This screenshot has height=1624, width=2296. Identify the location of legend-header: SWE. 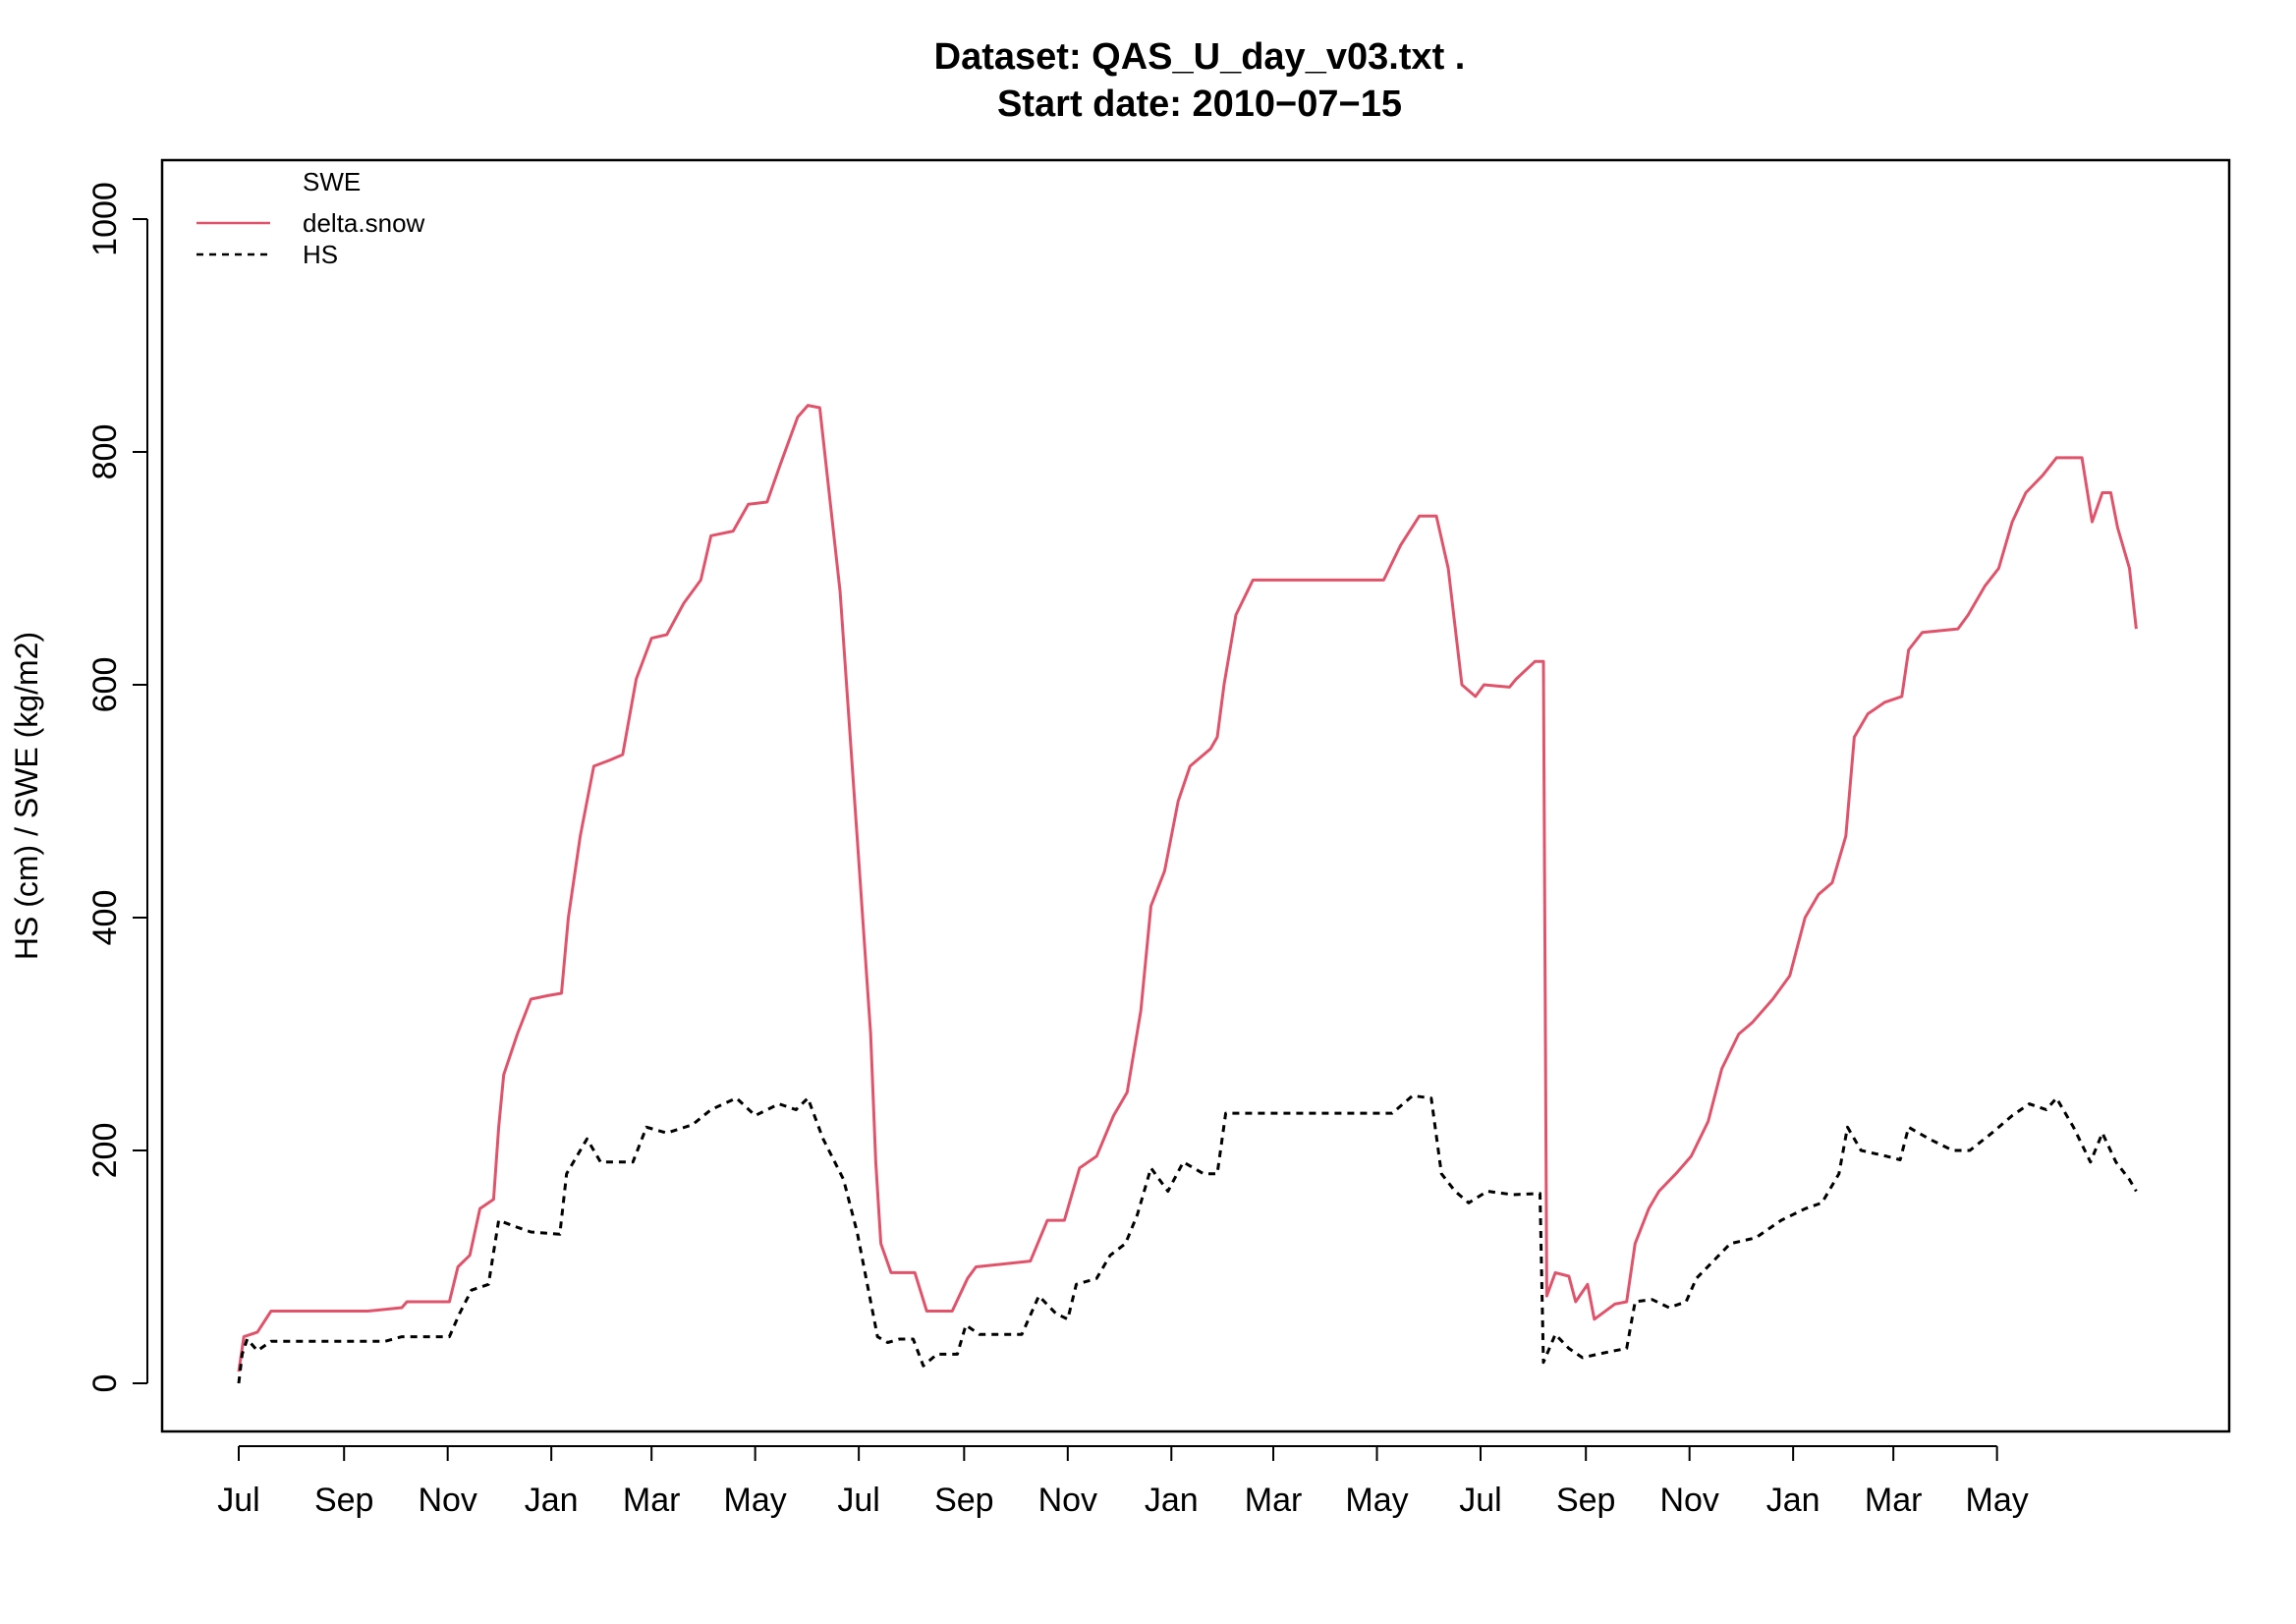
(332, 181).